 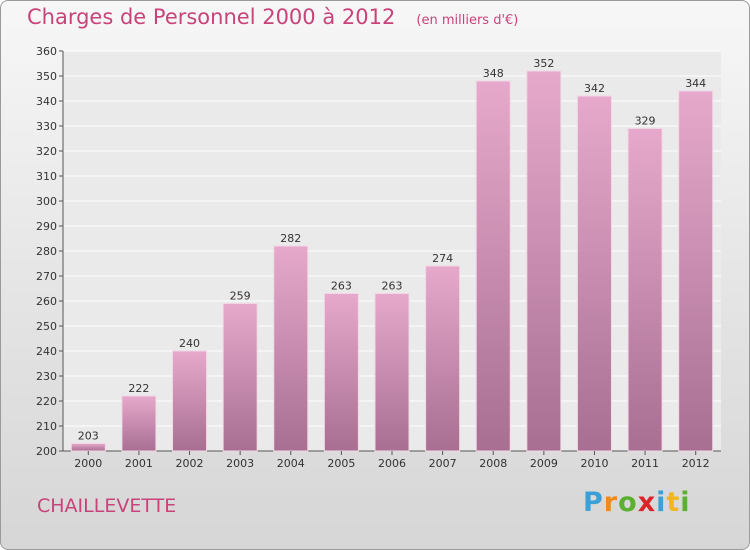 What do you see at coordinates (341, 463) in the screenshot?
I see `x-tick-label: 2005` at bounding box center [341, 463].